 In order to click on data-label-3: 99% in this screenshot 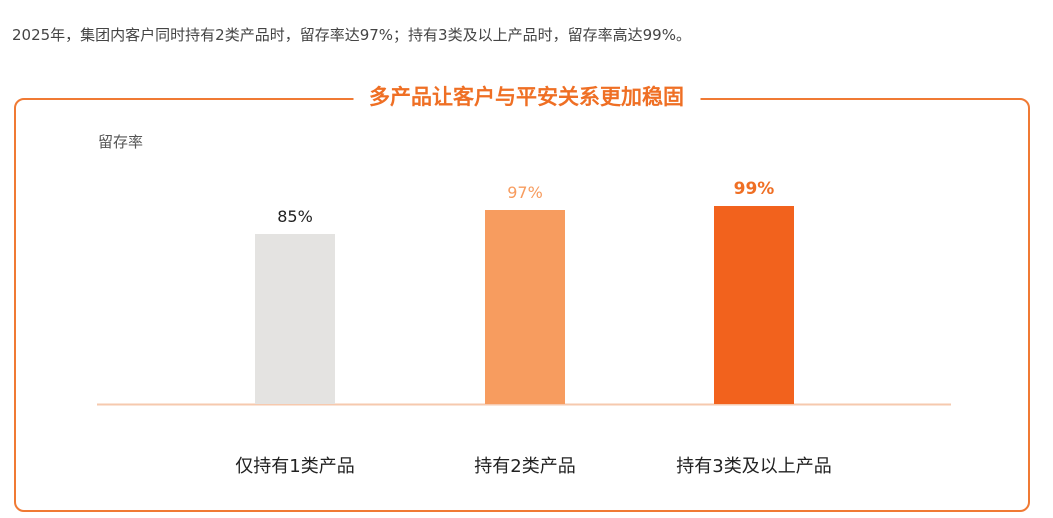, I will do `click(754, 189)`.